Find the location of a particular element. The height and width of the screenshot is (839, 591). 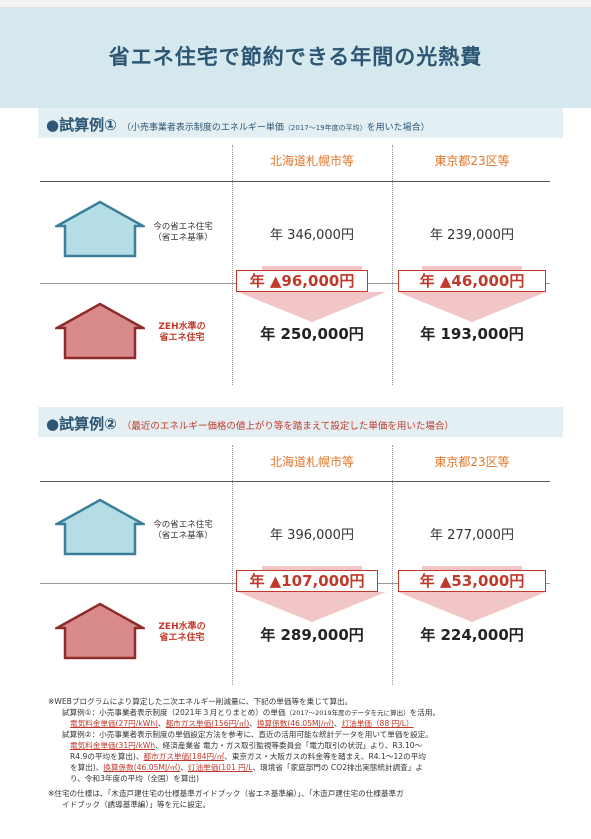

title-banner is located at coordinates (295, 58).